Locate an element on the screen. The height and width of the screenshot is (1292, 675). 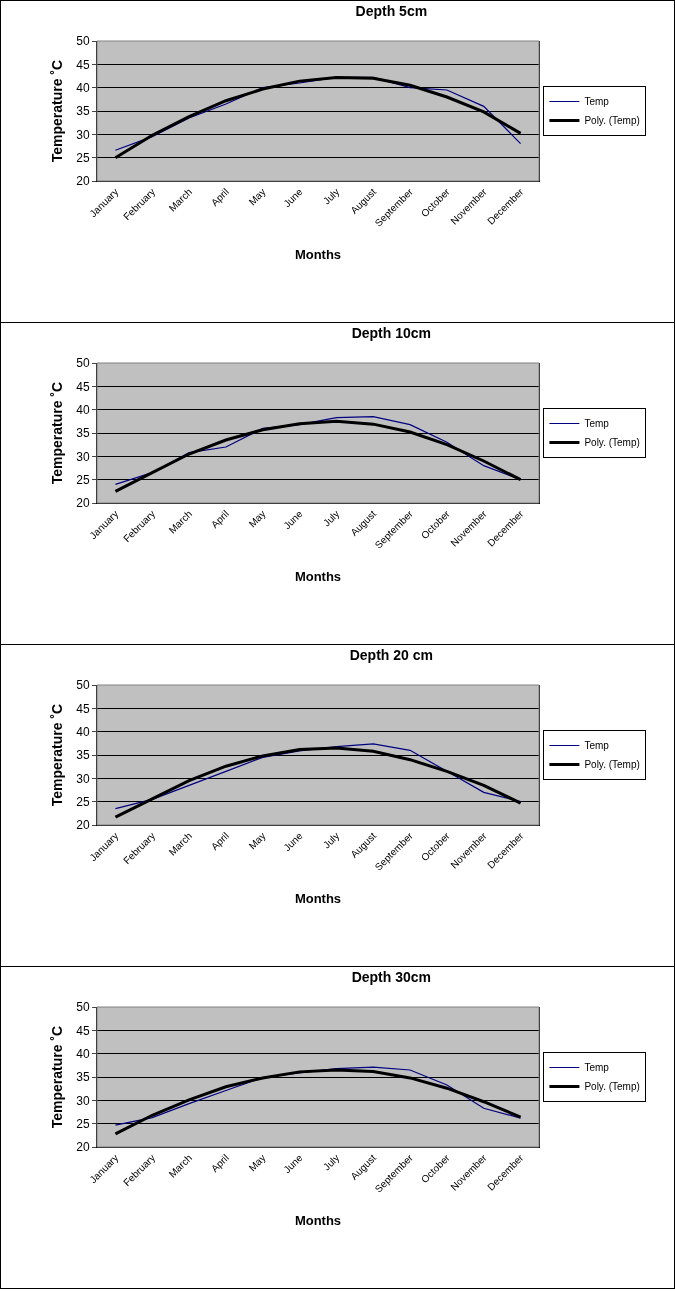
chart-title: Depth 20 cm is located at coordinates (391, 654).